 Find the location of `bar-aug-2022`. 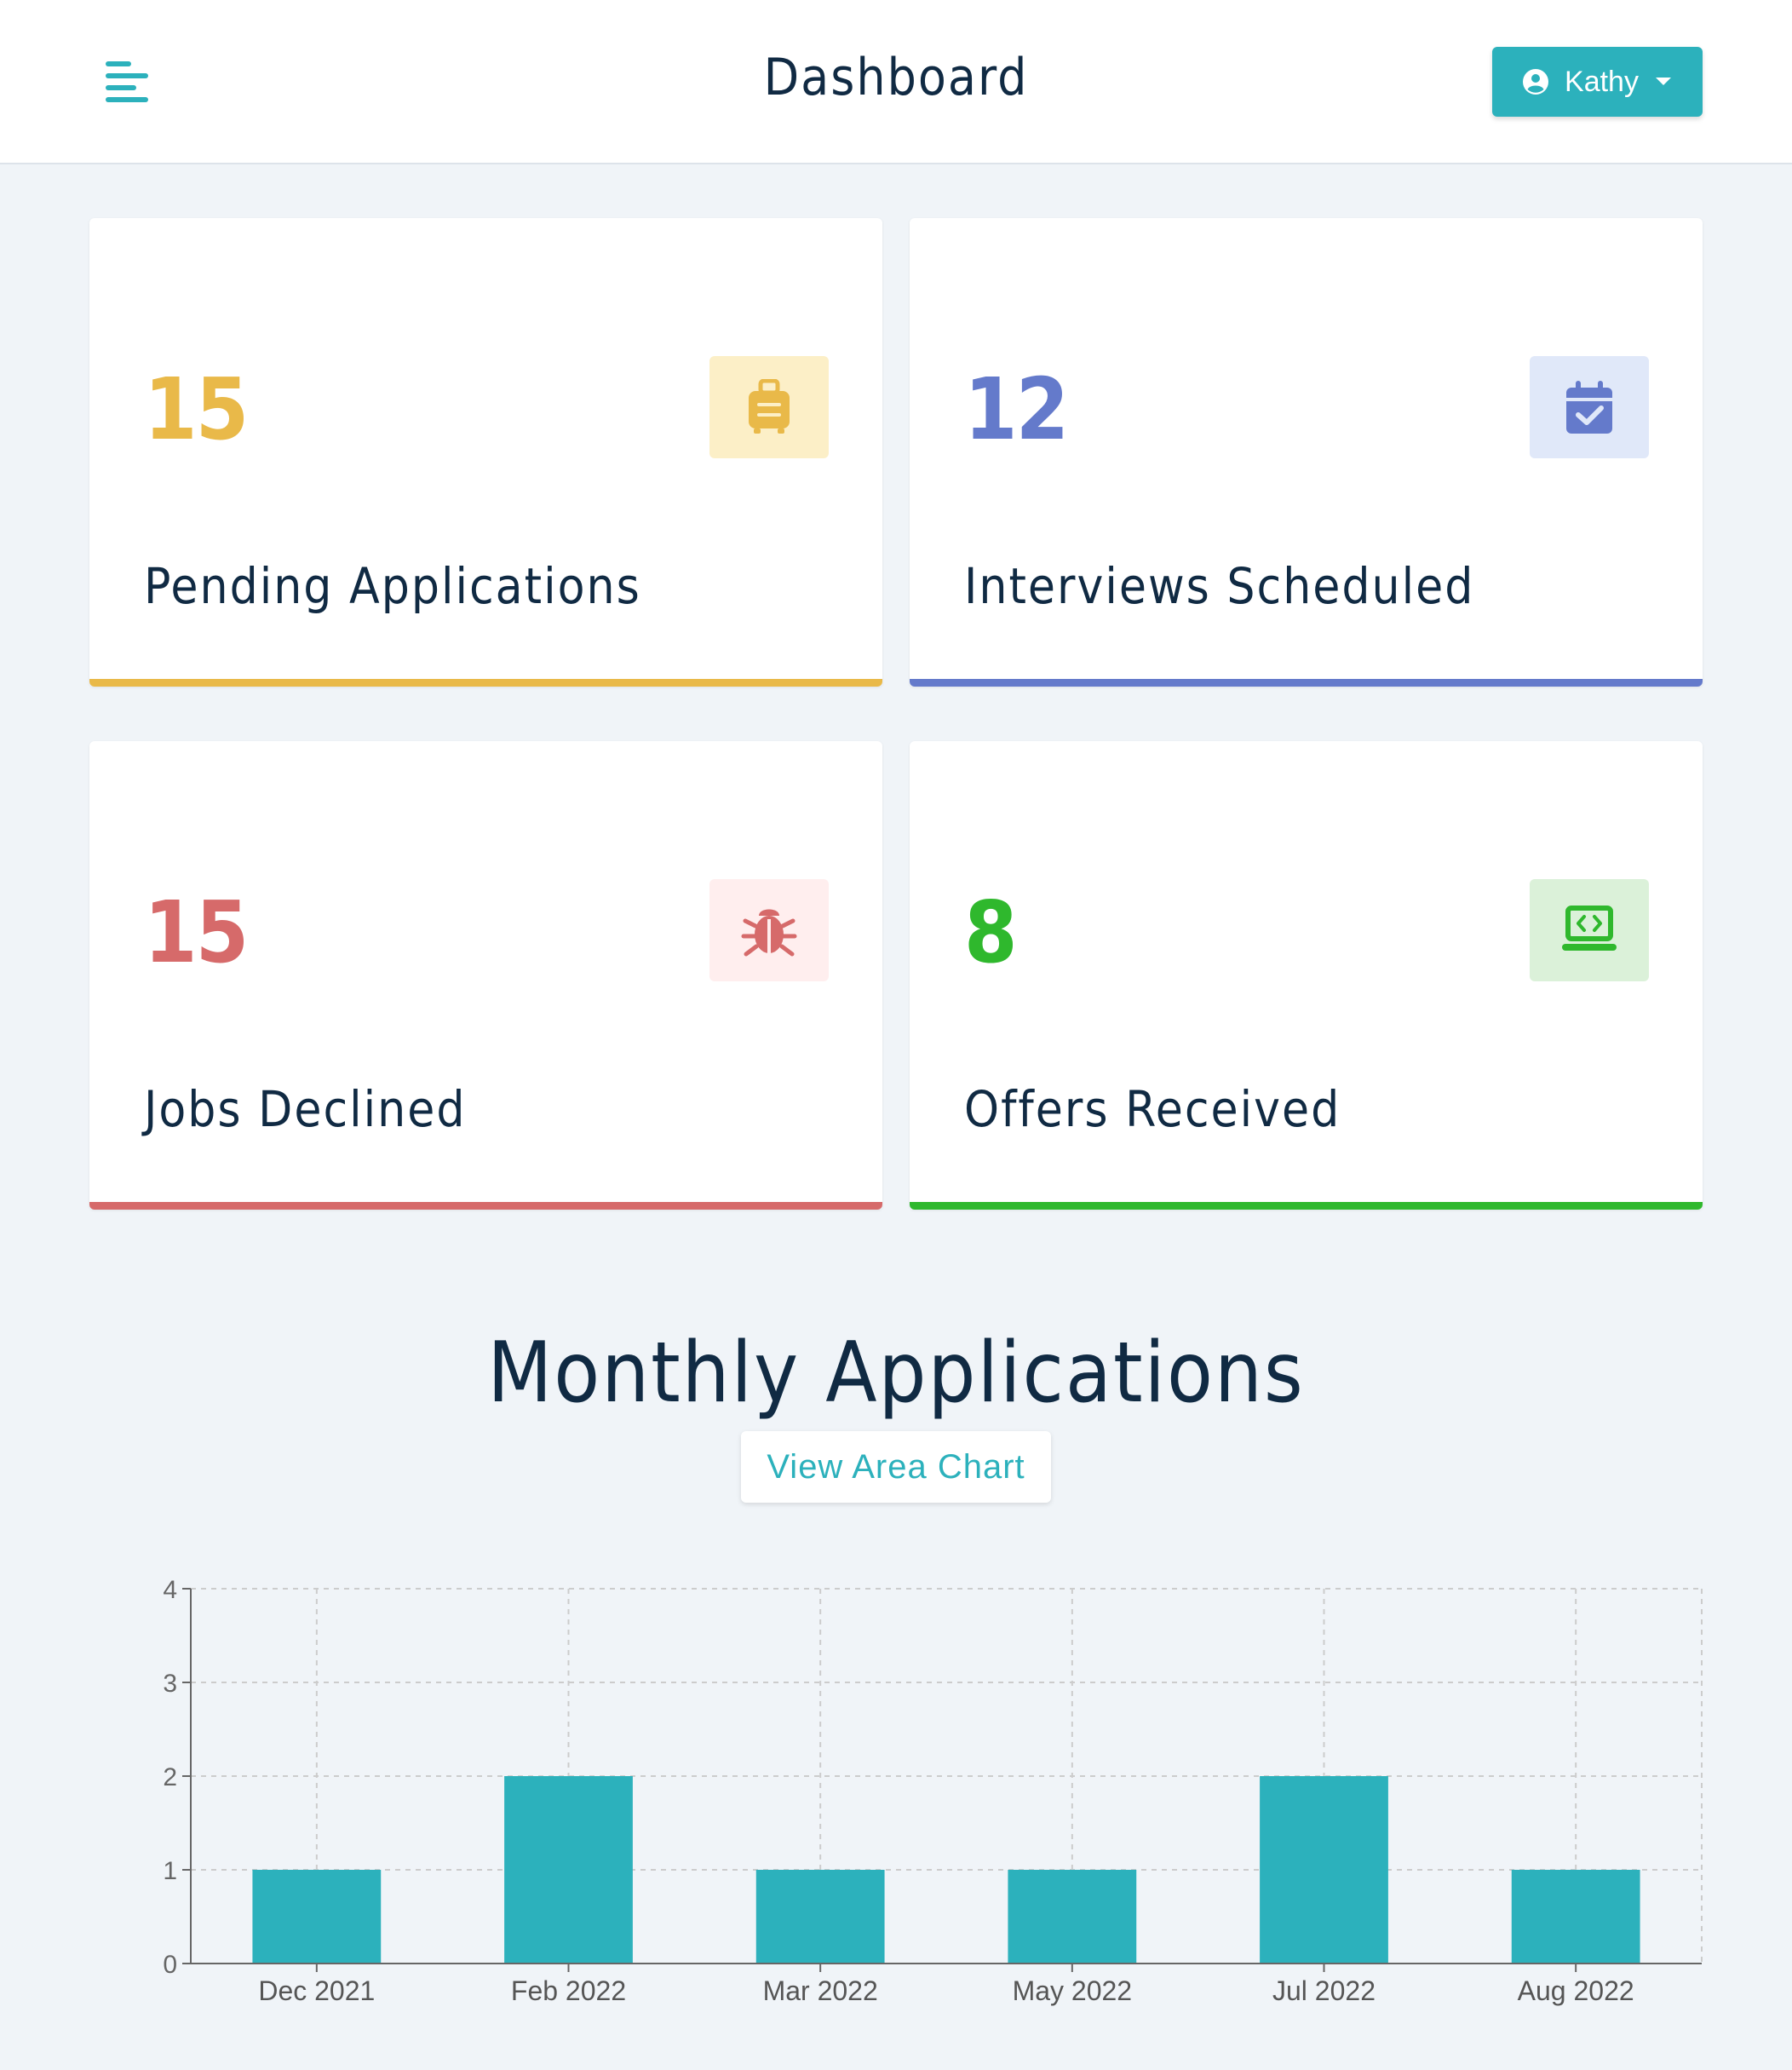

bar-aug-2022 is located at coordinates (1575, 1917).